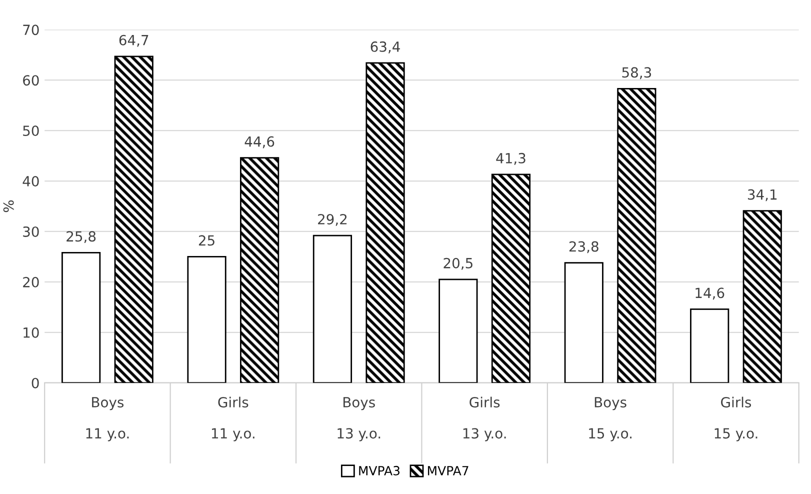 The image size is (811, 494). What do you see at coordinates (35, 383) in the screenshot?
I see `y-tick-label: 0` at bounding box center [35, 383].